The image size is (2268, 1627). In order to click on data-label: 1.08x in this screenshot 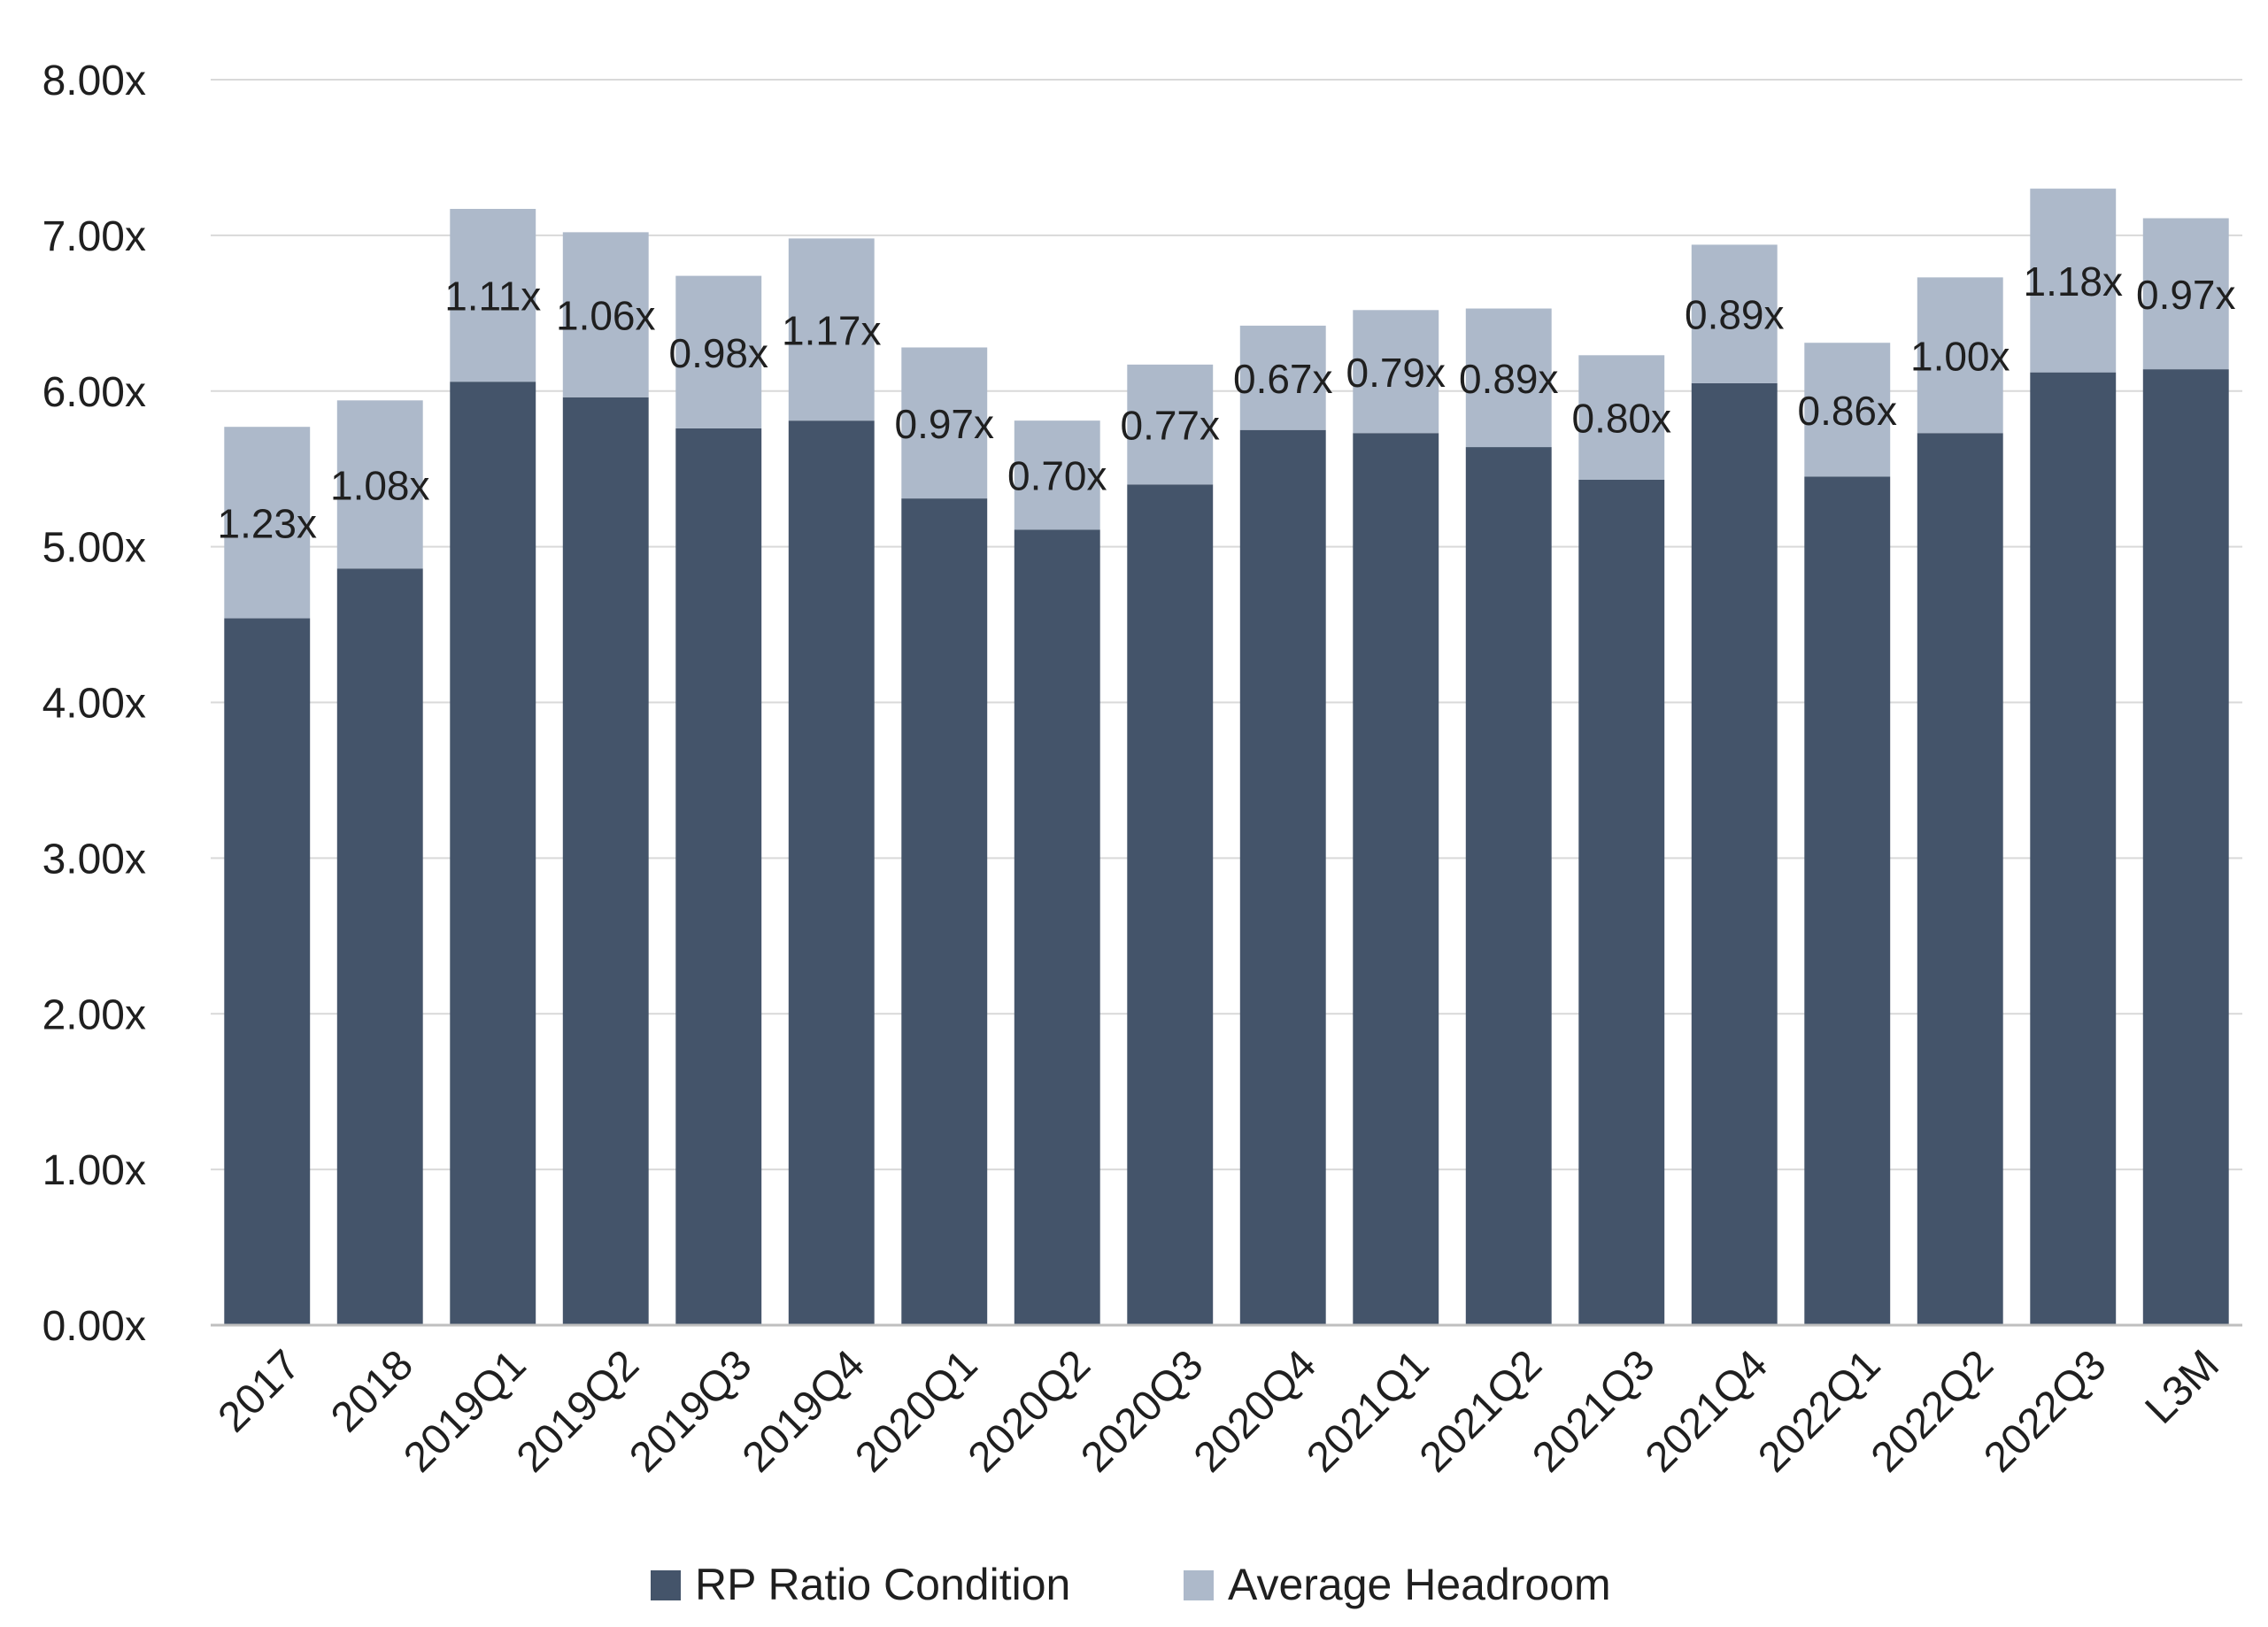, I will do `click(380, 485)`.